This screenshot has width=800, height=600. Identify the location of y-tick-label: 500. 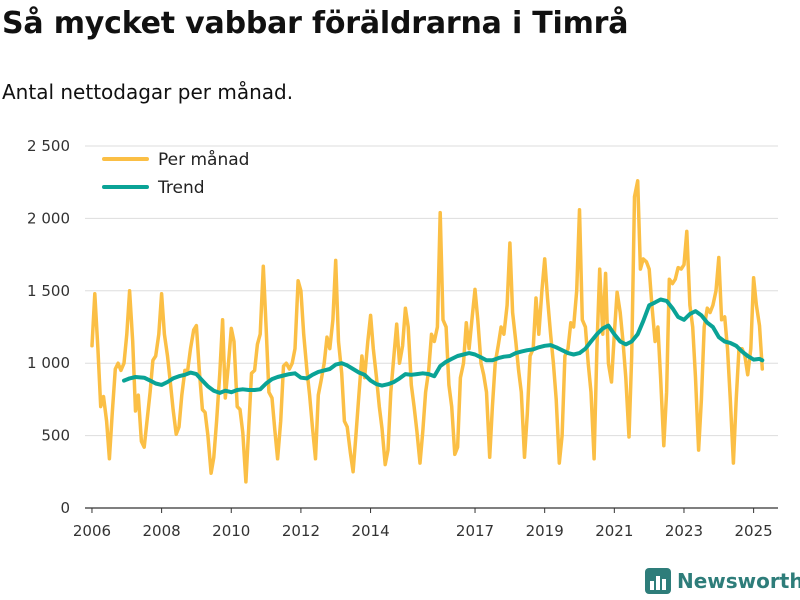
(55, 436).